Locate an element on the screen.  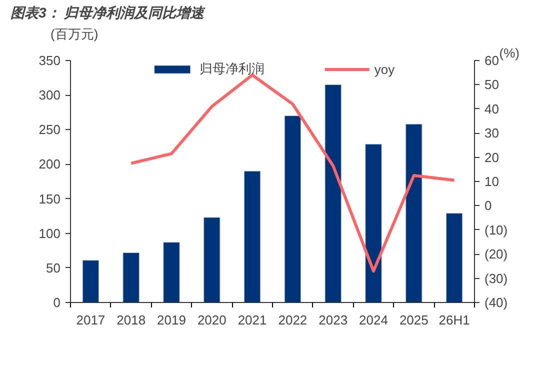
x-tick-label: 2018 is located at coordinates (131, 320).